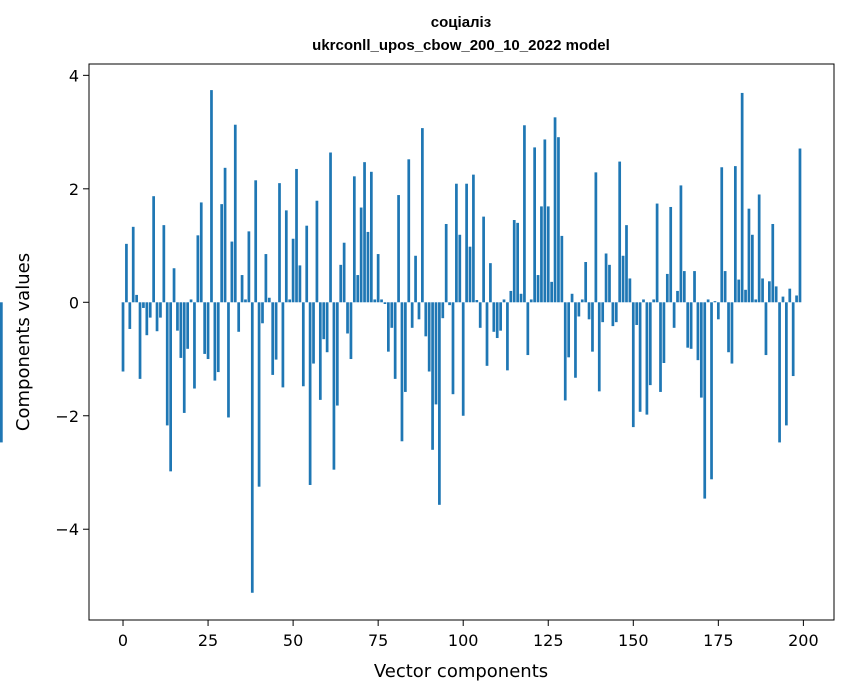 Image resolution: width=847 pixels, height=696 pixels. I want to click on x-tick-label: 50, so click(293, 640).